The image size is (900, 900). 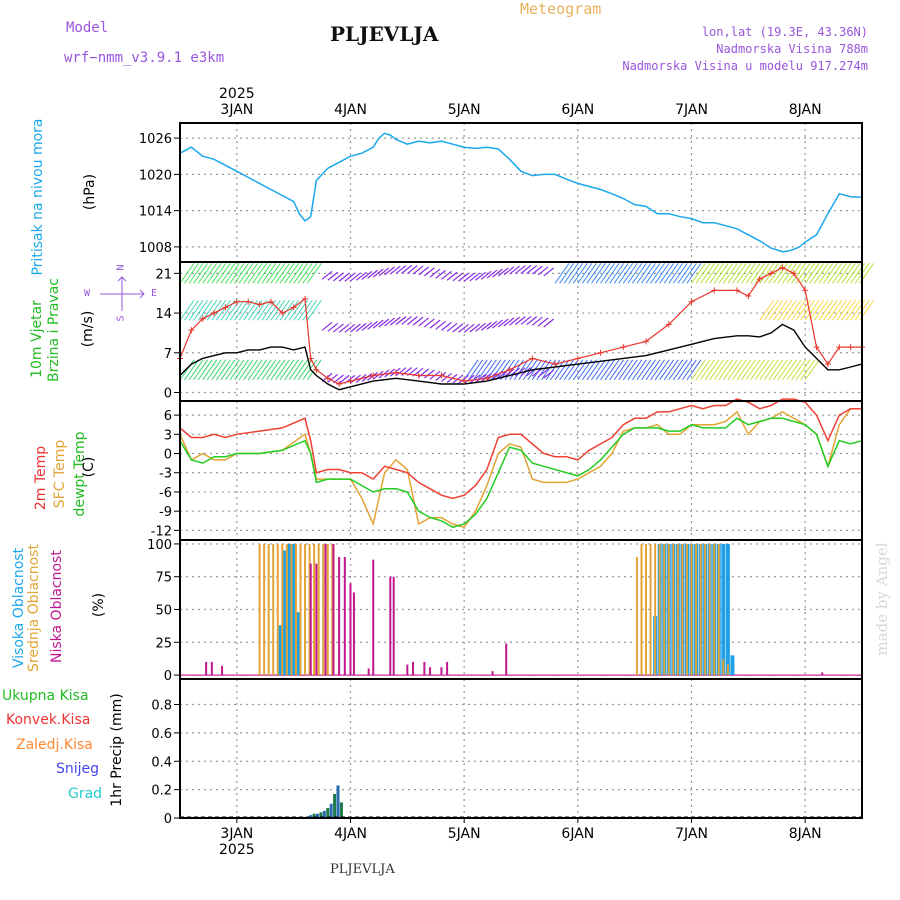 What do you see at coordinates (155, 212) in the screenshot?
I see `pressure-ytick-label: 1014` at bounding box center [155, 212].